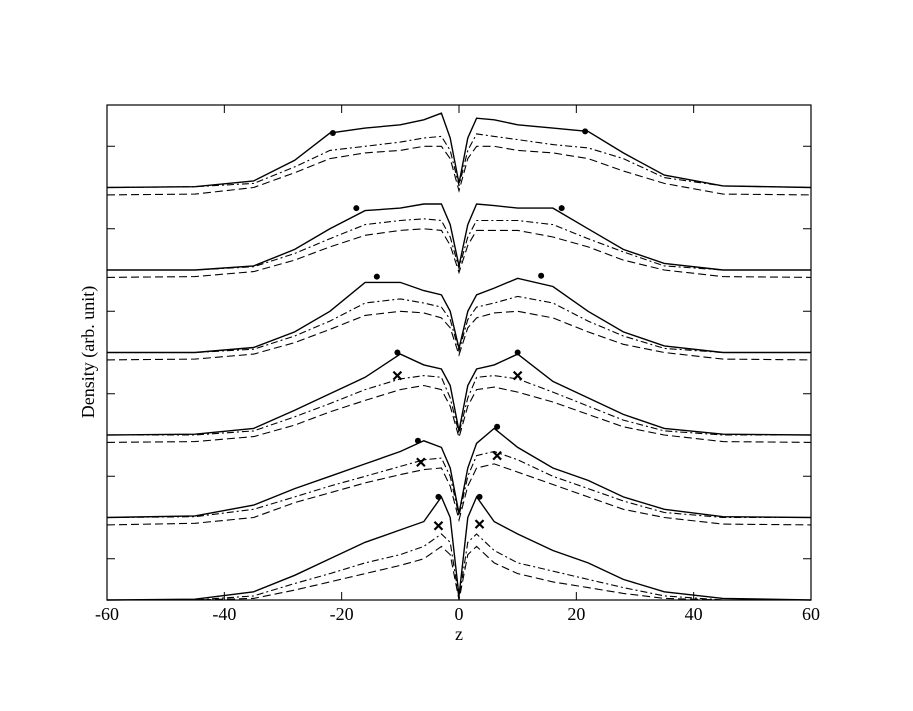 The height and width of the screenshot is (711, 913). I want to click on x-tick-label: -60, so click(107, 614).